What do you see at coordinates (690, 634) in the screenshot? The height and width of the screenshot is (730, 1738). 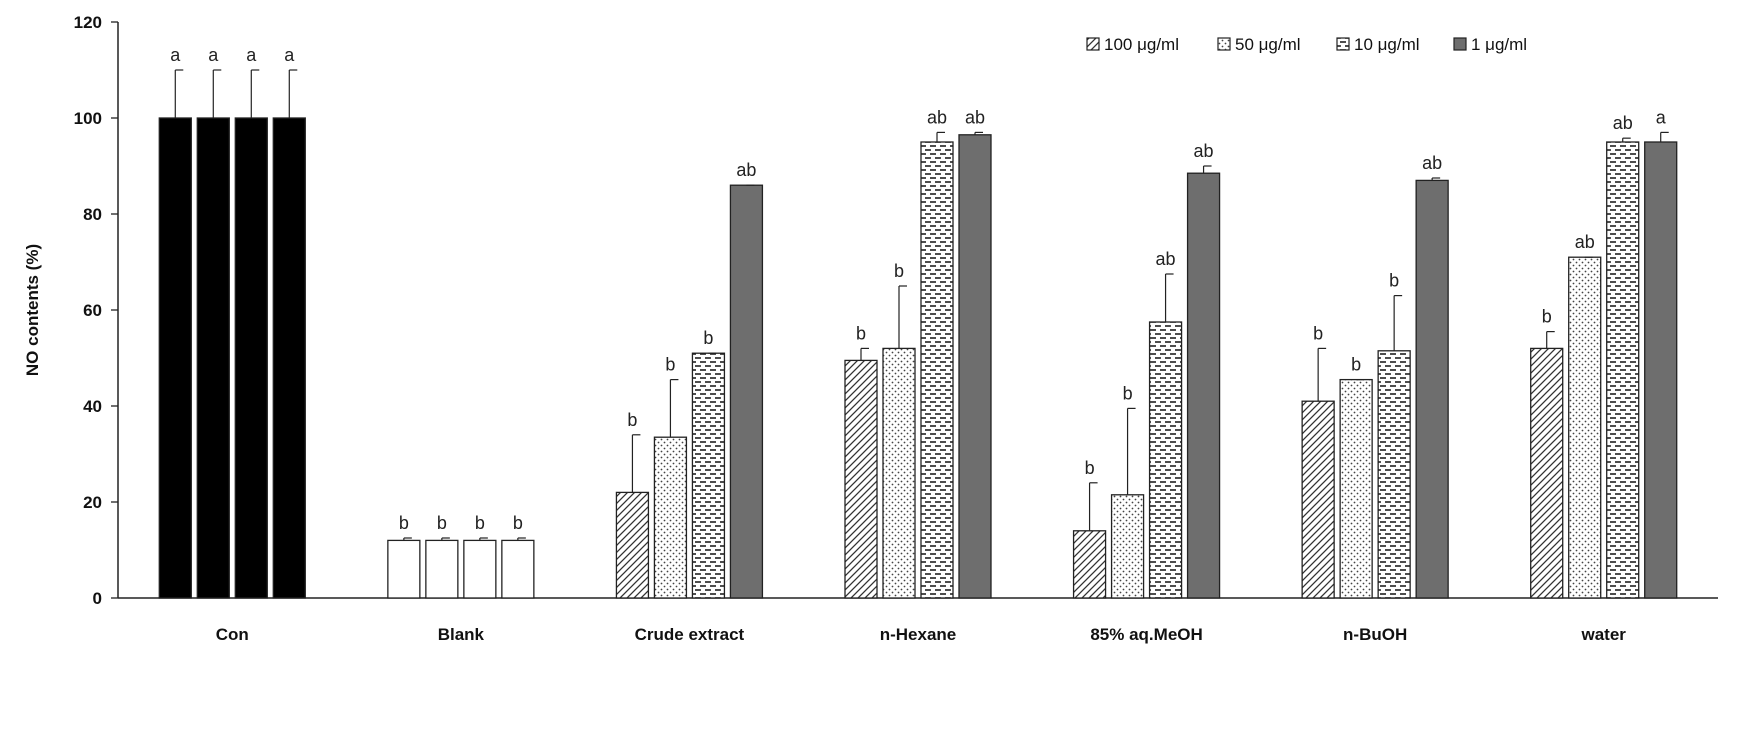 I see `x-category-label: Crude extract` at bounding box center [690, 634].